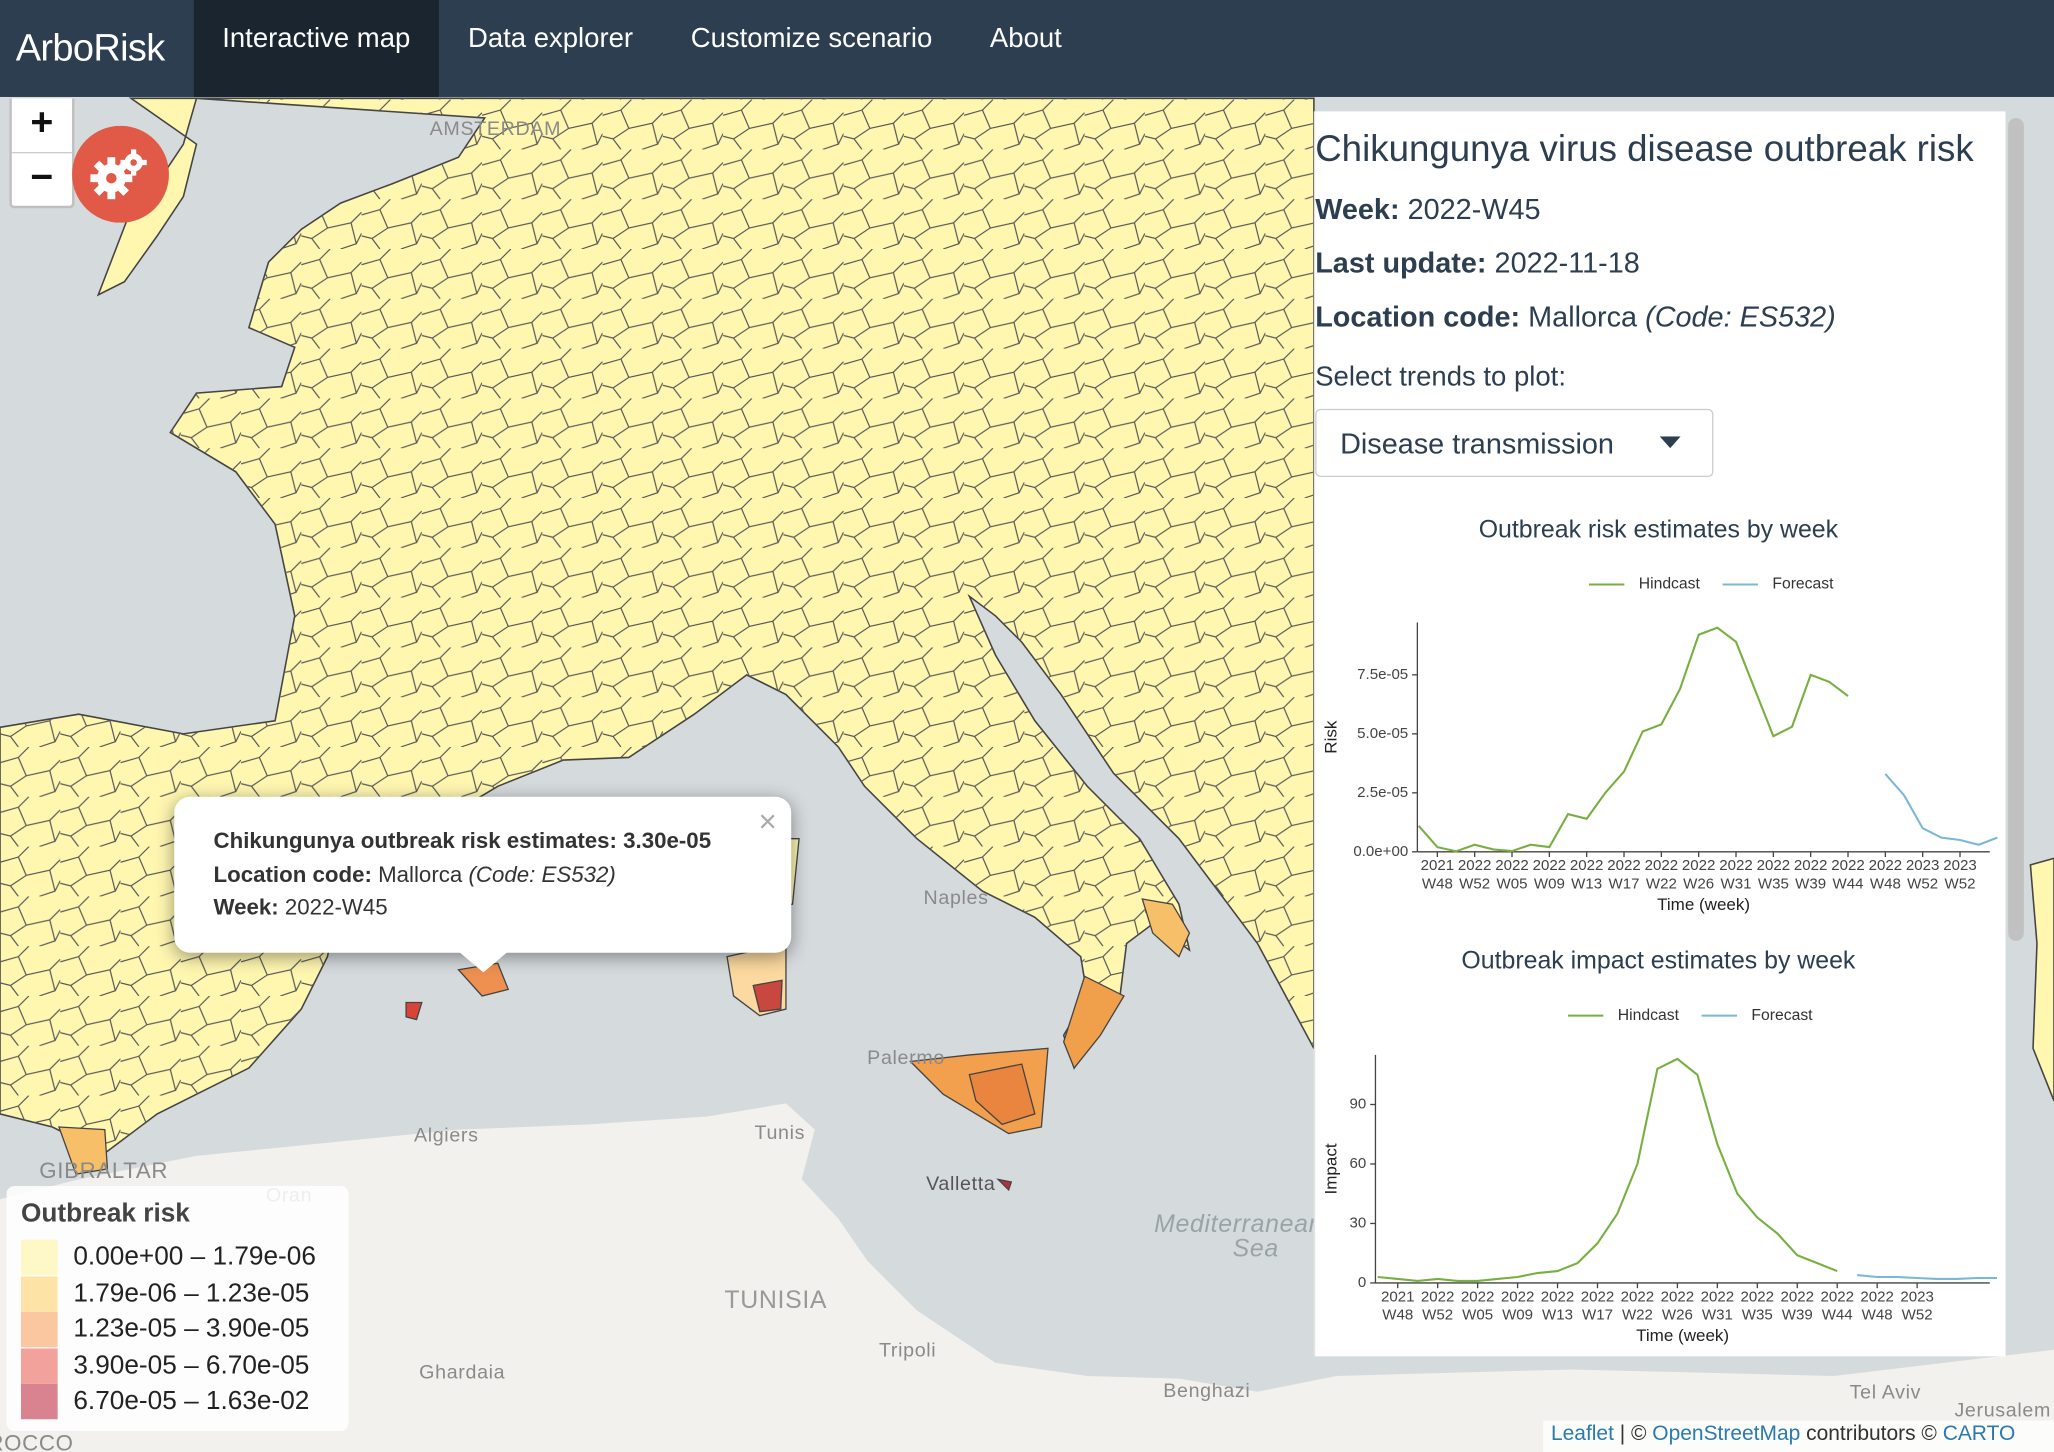  Describe the element at coordinates (90, 47) in the screenshot. I see `brand: ArboRisk` at that location.